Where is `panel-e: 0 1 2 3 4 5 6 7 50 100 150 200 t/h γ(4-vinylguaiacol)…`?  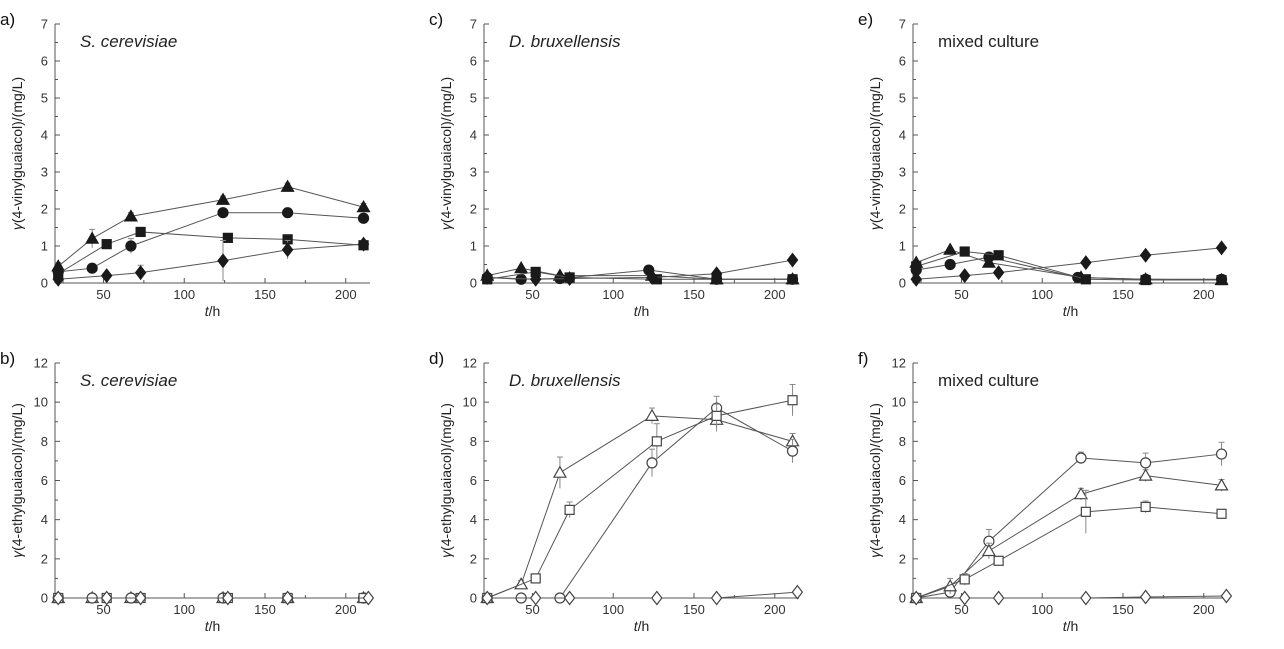
panel-e: 0 1 2 3 4 5 6 7 50 100 150 200 t/h γ(4-vinylguaiacol)… is located at coordinates (1043, 164).